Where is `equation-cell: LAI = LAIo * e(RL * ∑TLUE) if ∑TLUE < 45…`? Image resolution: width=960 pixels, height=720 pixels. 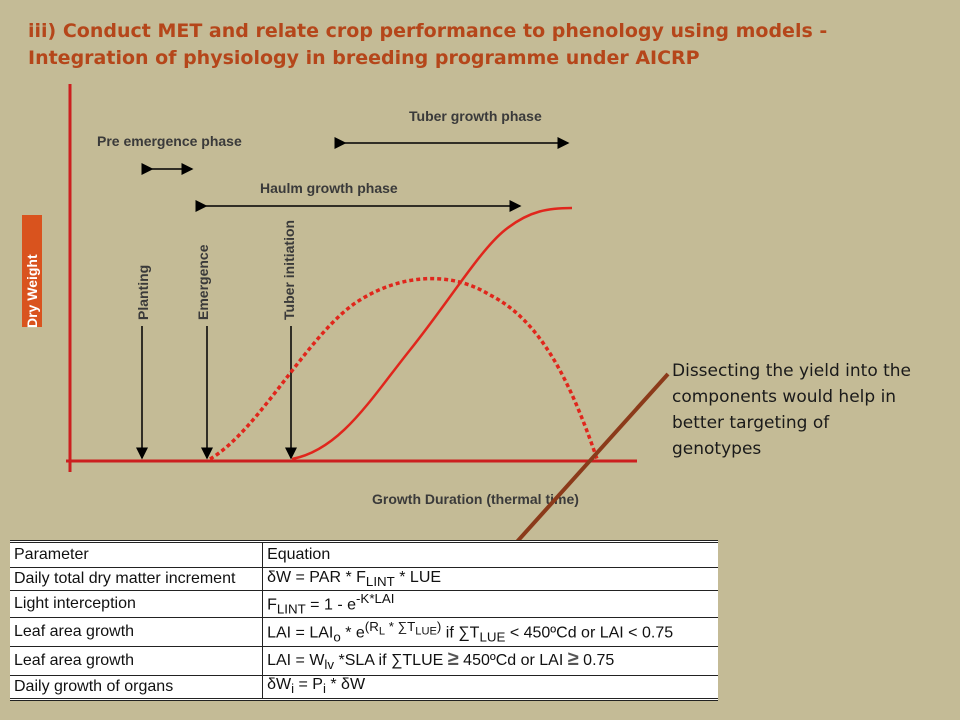 equation-cell: LAI = LAIo * e(RL * ∑TLUE) if ∑TLUE < 45… is located at coordinates (490, 631).